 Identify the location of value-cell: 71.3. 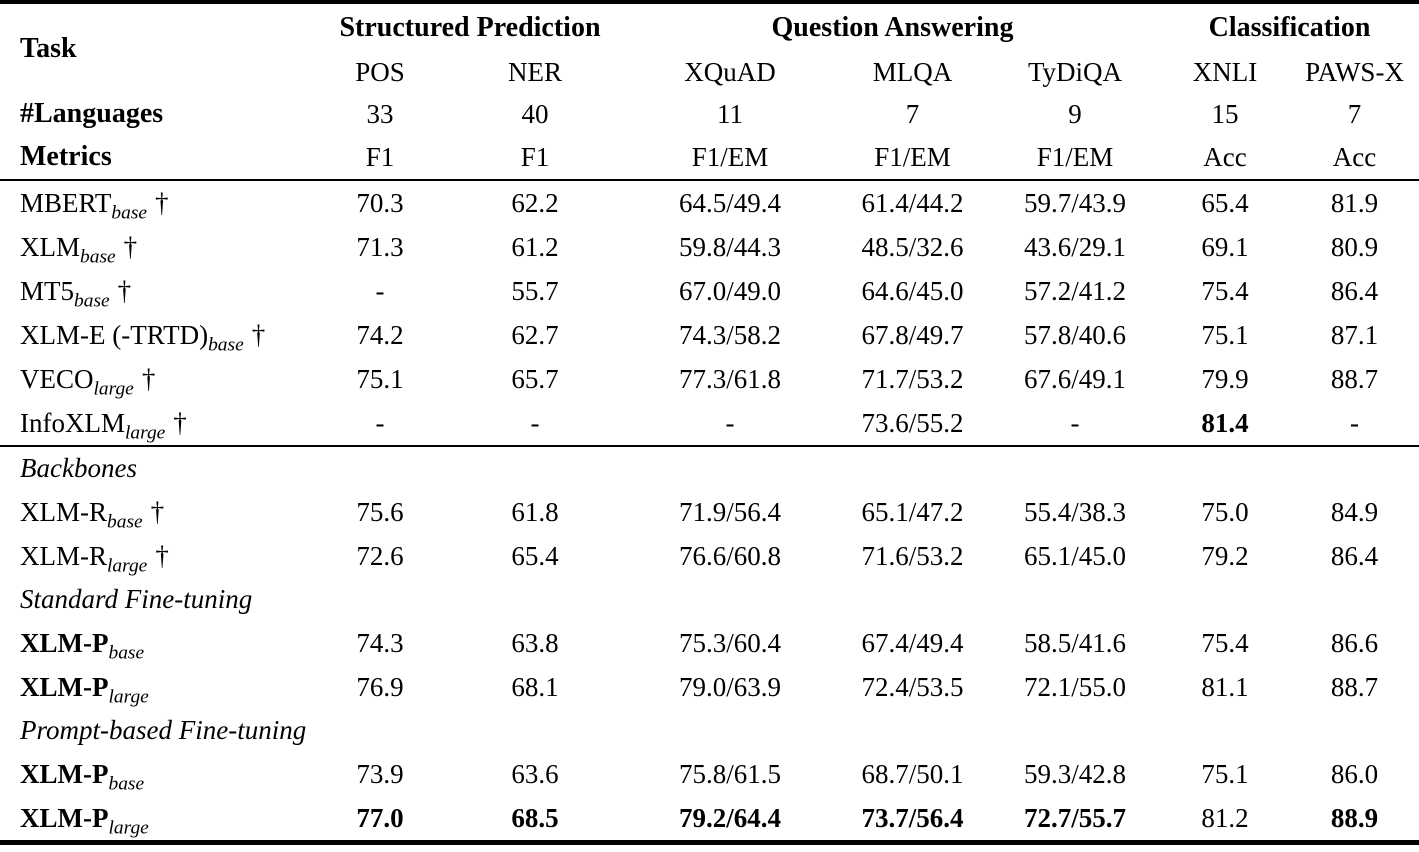
(380, 246).